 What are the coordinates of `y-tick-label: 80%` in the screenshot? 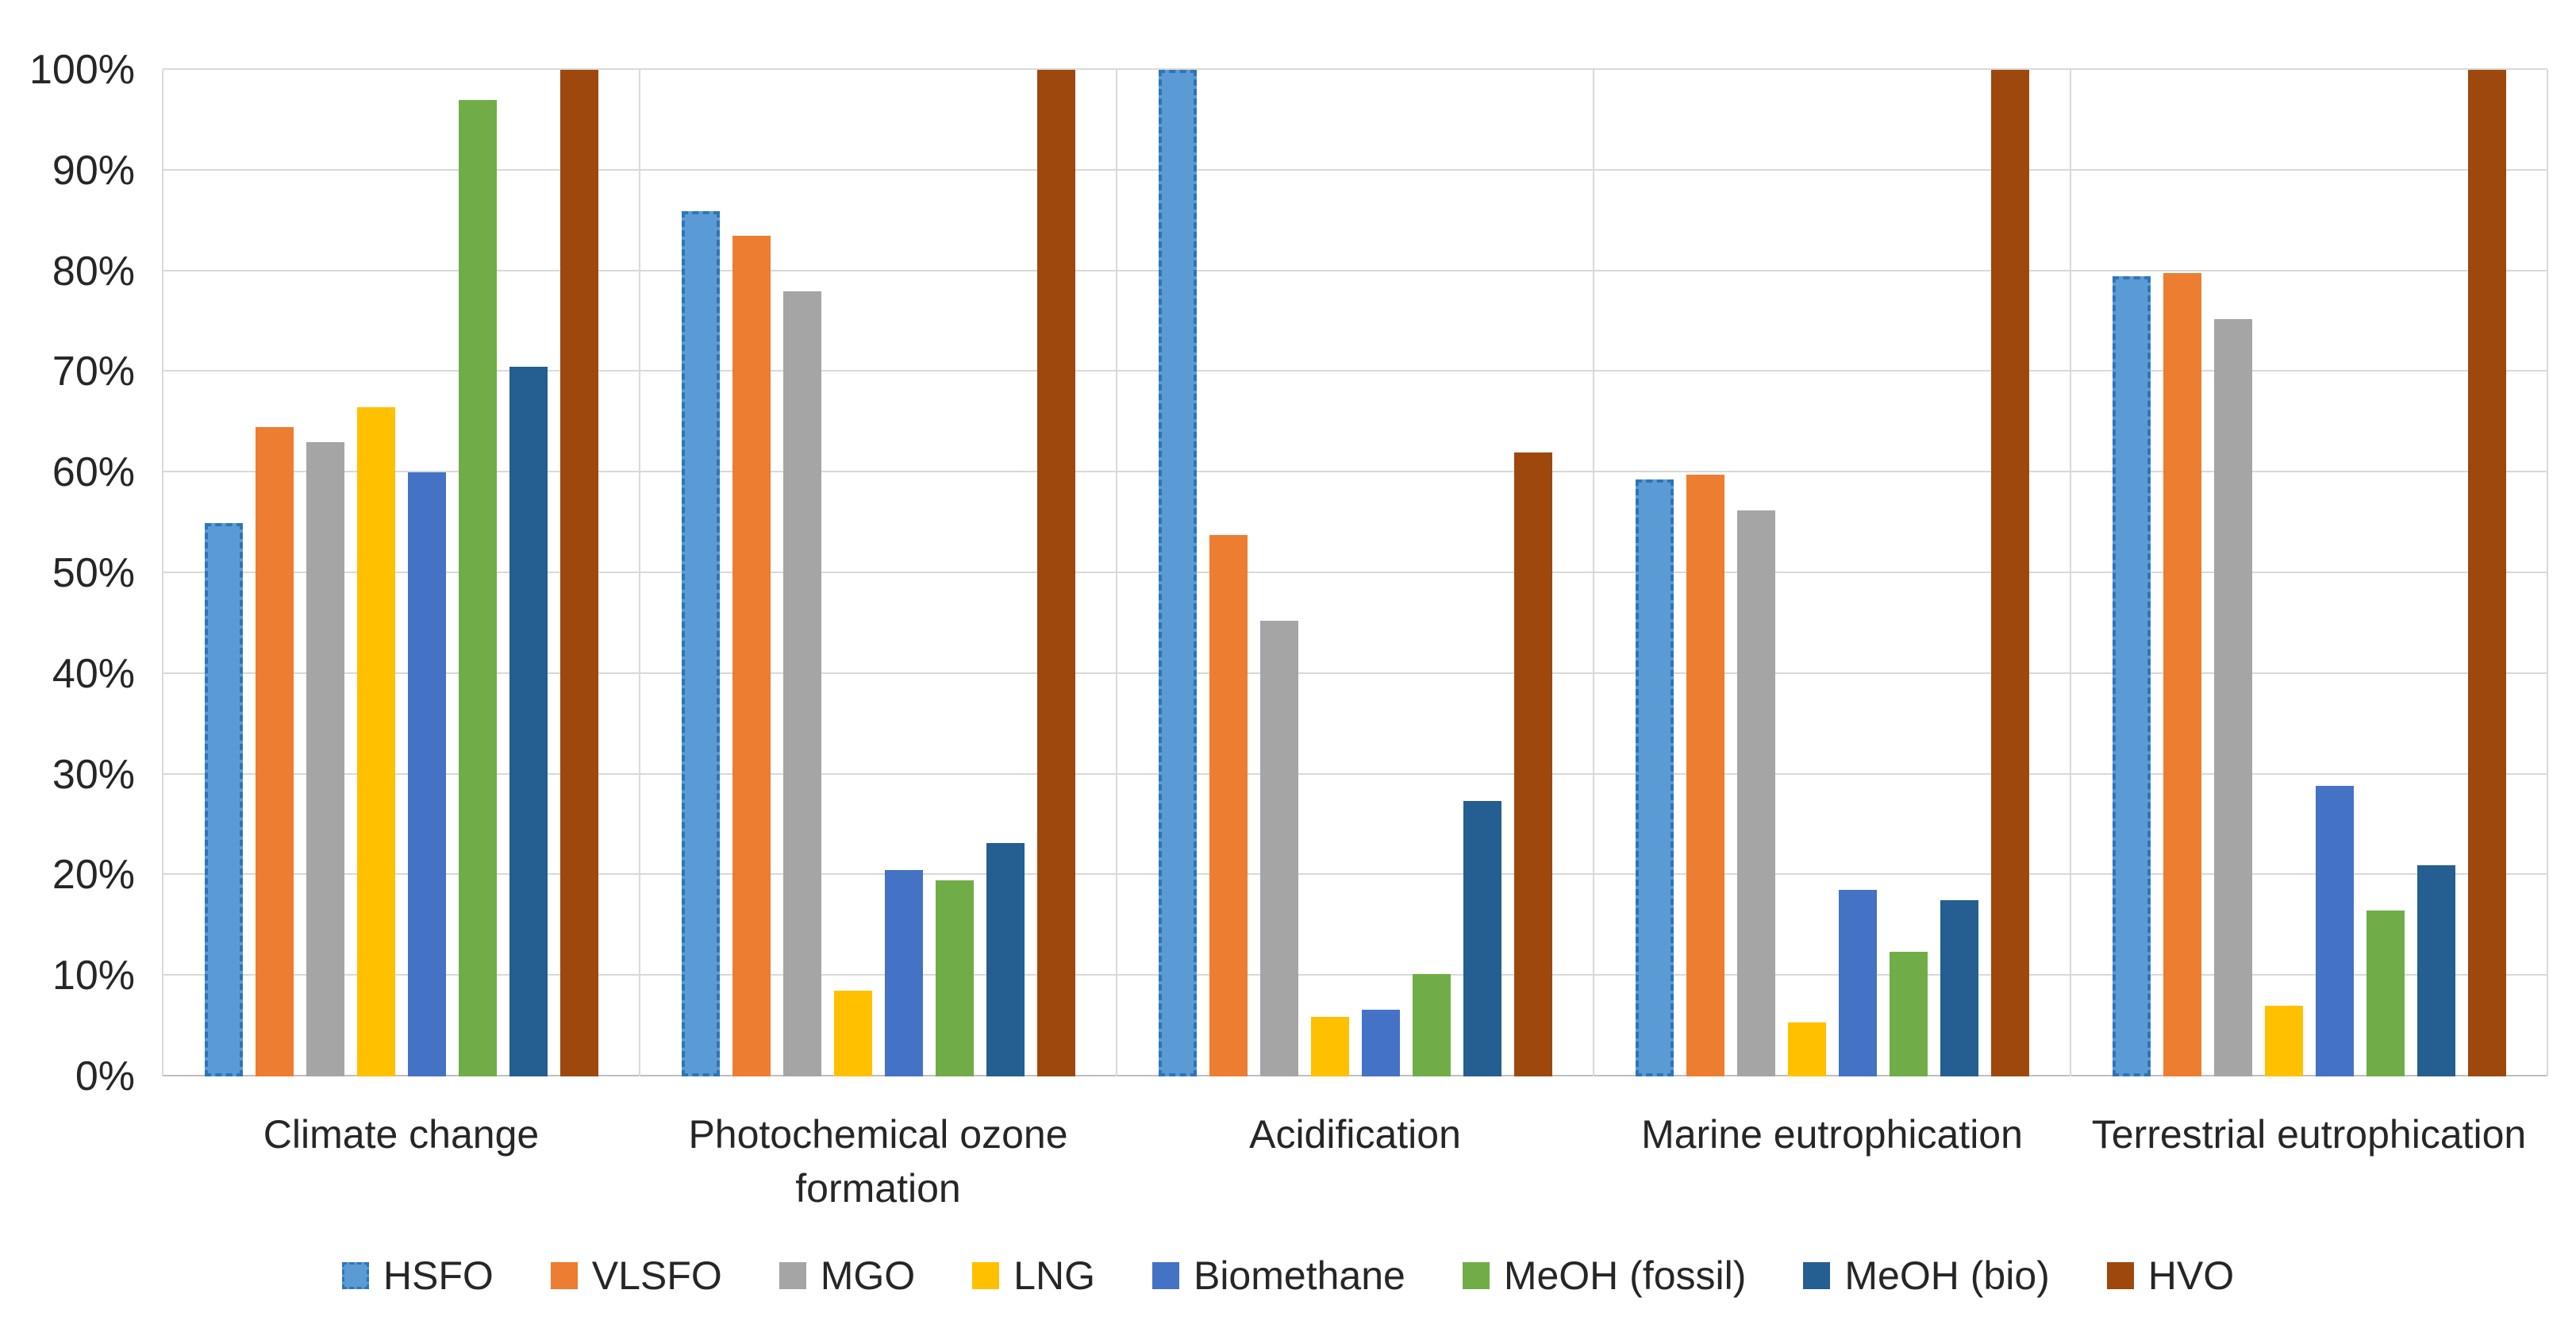 It's located at (93, 271).